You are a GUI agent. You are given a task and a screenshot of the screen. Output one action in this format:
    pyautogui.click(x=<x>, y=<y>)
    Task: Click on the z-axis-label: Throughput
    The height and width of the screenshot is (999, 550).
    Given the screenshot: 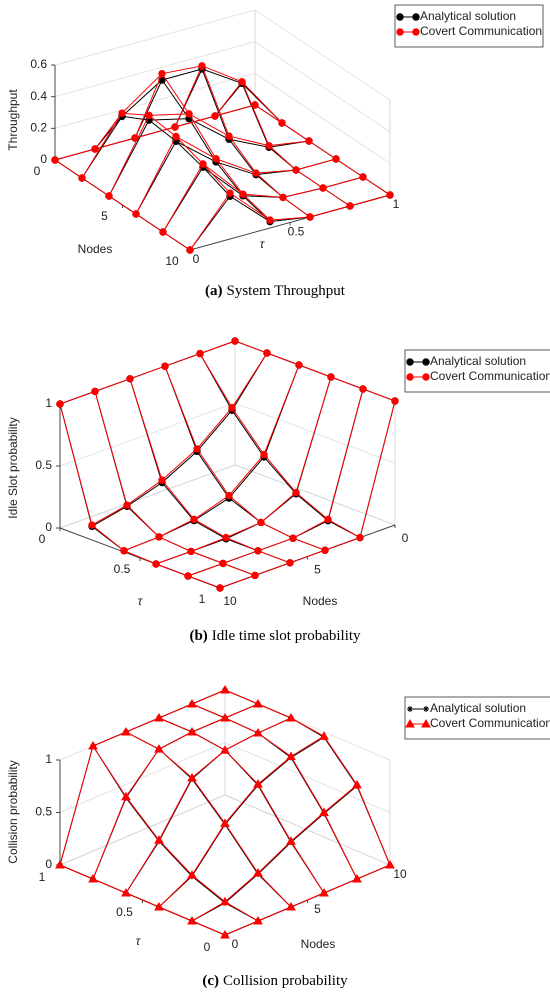 What is the action you would take?
    pyautogui.click(x=13, y=120)
    